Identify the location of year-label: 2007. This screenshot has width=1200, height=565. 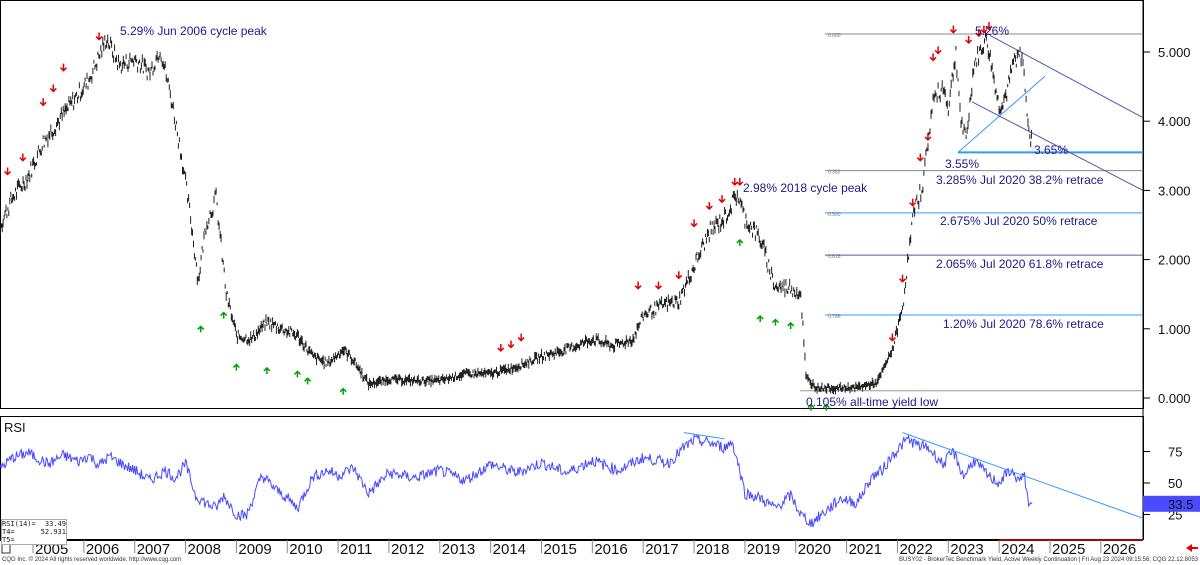
(153, 549).